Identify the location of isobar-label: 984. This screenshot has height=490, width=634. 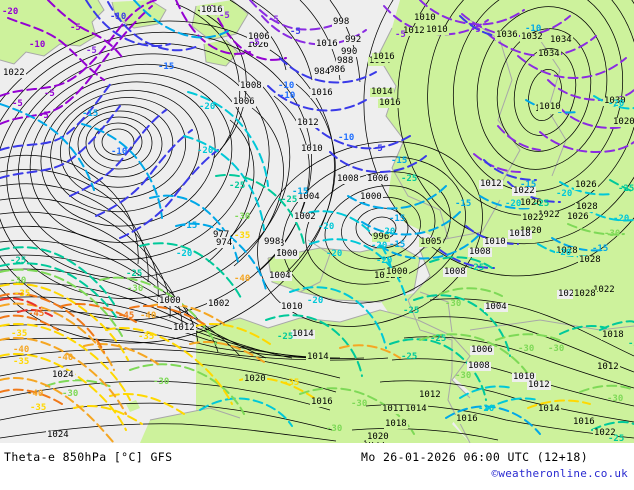
(322, 72).